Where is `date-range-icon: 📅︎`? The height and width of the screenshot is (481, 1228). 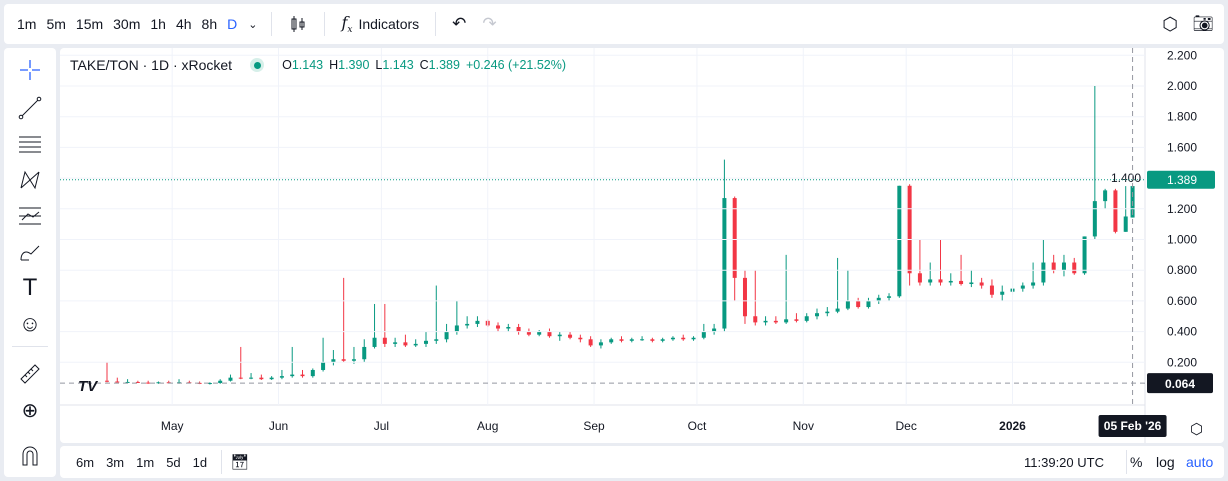 date-range-icon: 📅︎ is located at coordinates (240, 462).